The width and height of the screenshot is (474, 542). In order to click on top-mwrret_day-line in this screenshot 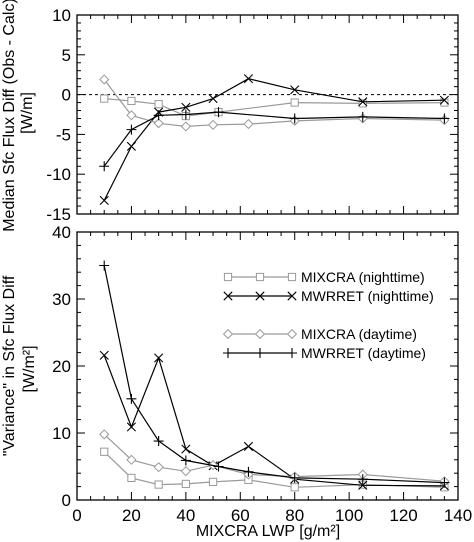, I will do `click(274, 139)`.